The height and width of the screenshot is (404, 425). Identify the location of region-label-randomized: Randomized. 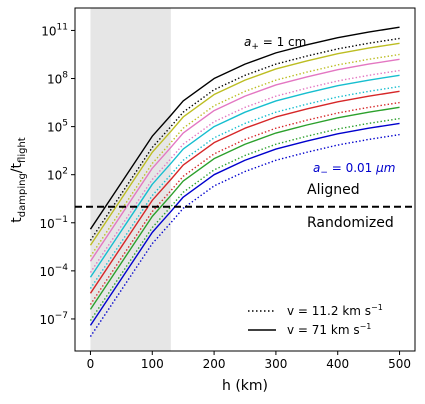
(350, 223).